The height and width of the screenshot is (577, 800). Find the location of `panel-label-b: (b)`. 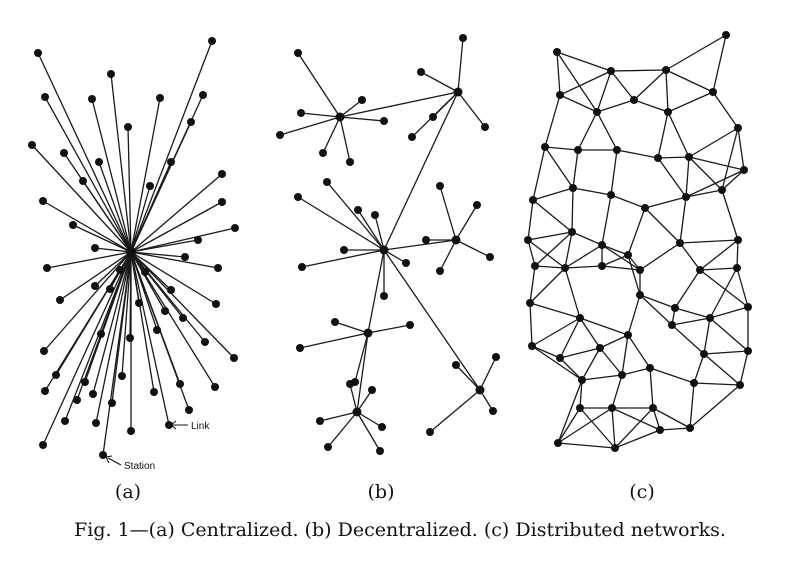

panel-label-b: (b) is located at coordinates (381, 492).